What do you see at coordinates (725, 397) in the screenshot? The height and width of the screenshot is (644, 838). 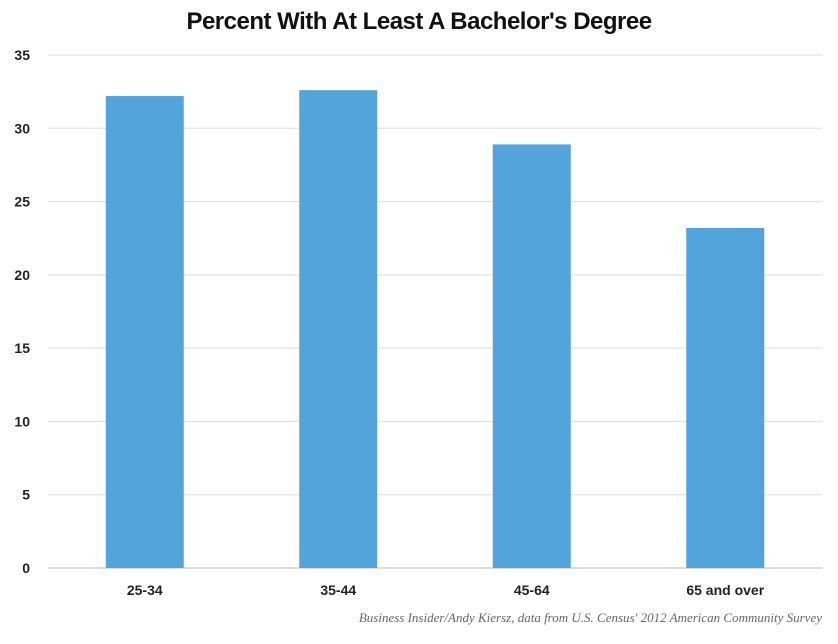 I see `bar-65-and-over` at bounding box center [725, 397].